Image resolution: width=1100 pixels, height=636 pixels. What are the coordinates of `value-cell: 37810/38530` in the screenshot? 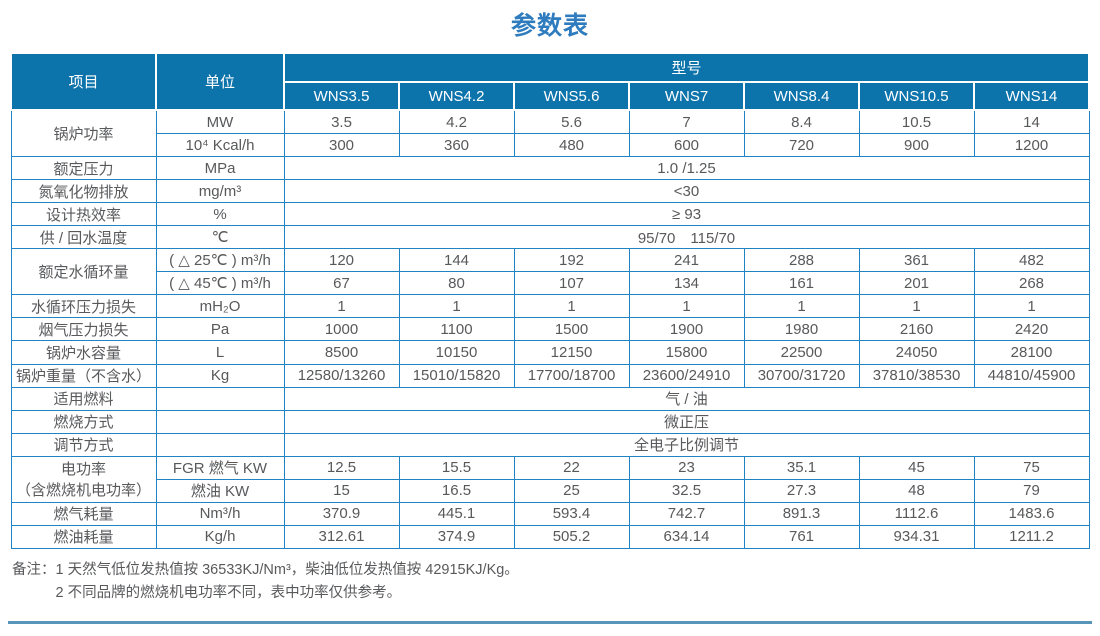 It's located at (916, 375).